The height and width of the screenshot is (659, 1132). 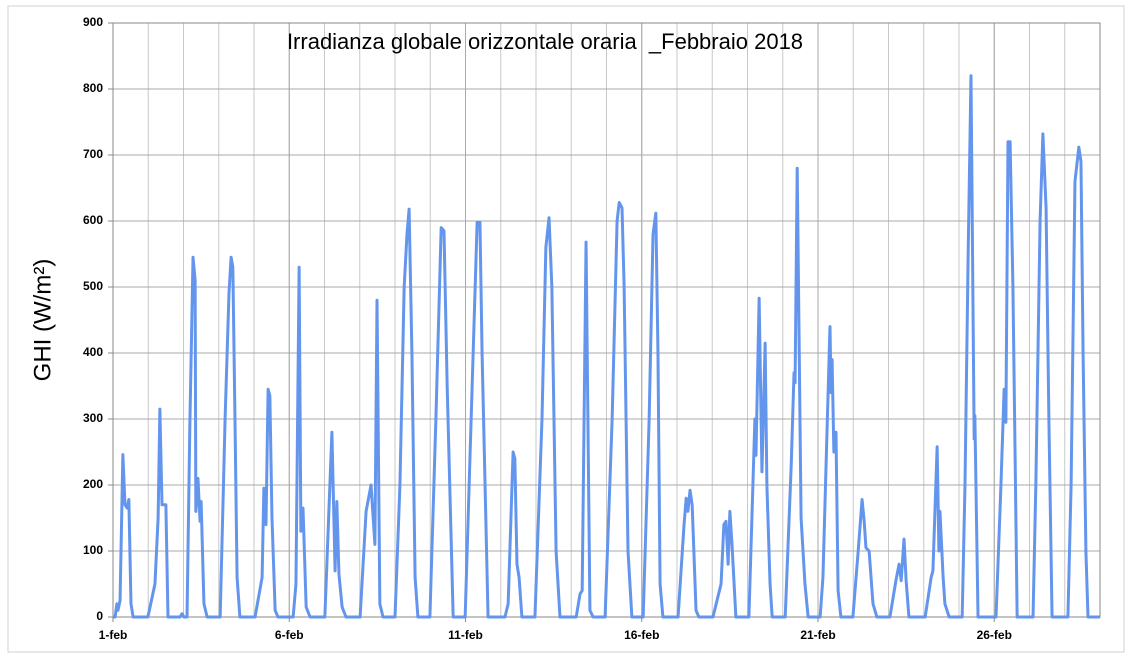 What do you see at coordinates (93, 550) in the screenshot?
I see `y-tick-label: 100` at bounding box center [93, 550].